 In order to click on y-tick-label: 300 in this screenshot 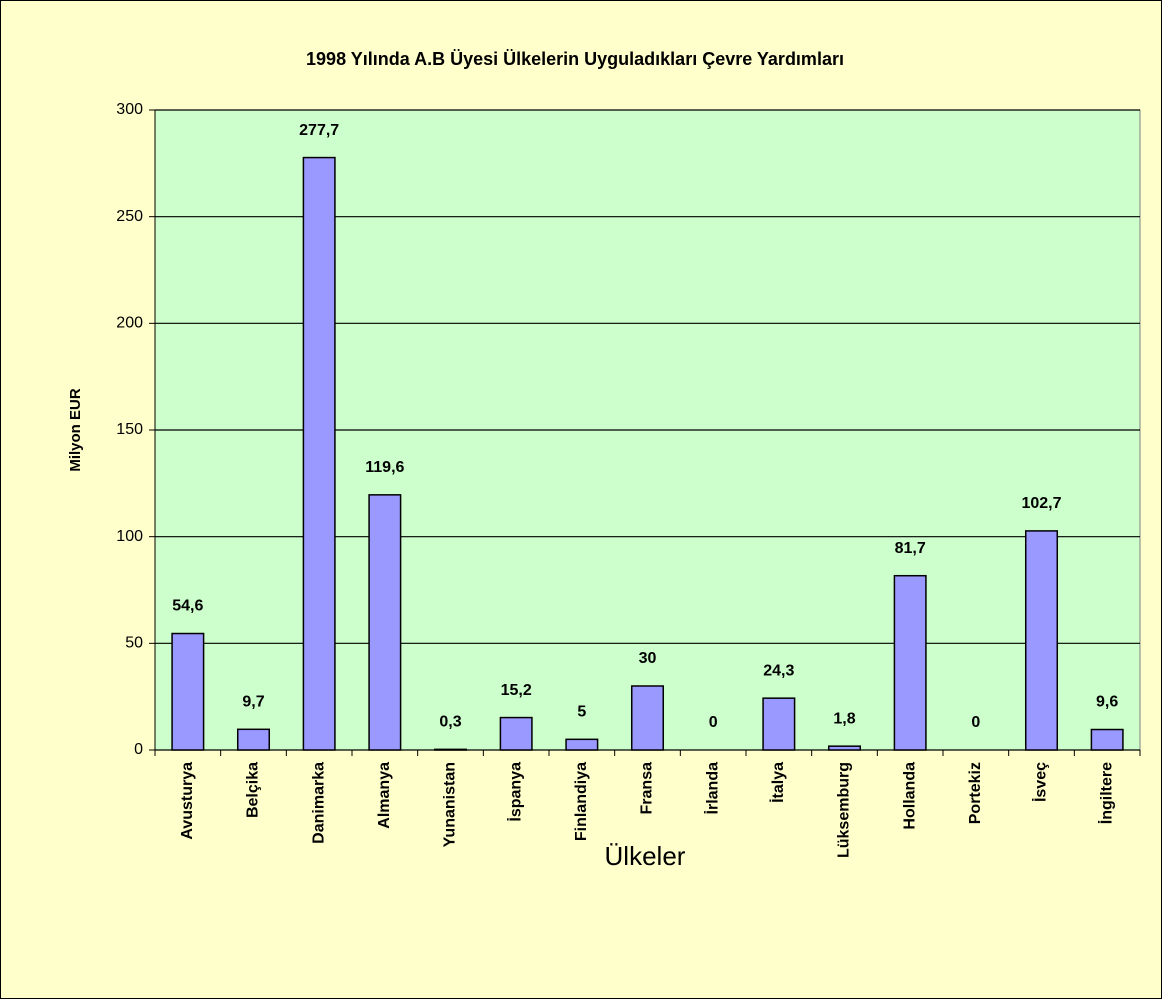, I will do `click(129, 109)`.